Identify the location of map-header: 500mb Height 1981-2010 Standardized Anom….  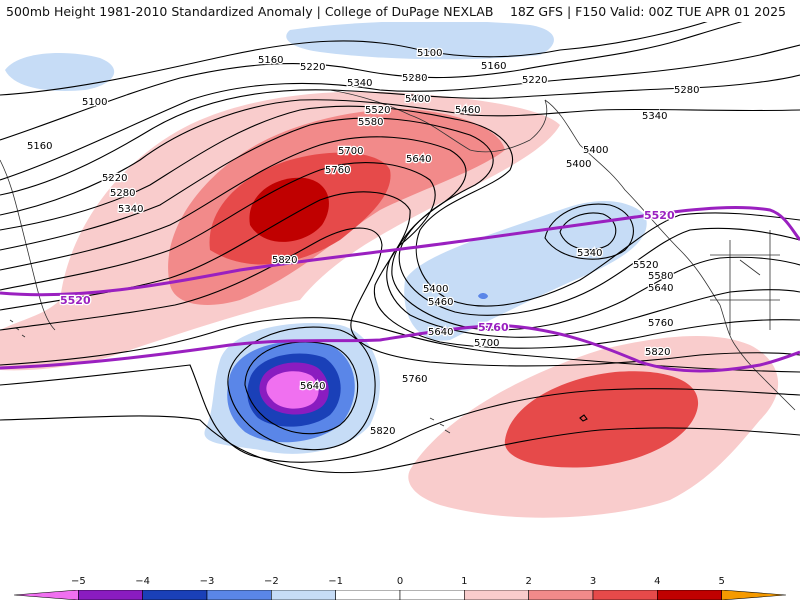
(400, 11).